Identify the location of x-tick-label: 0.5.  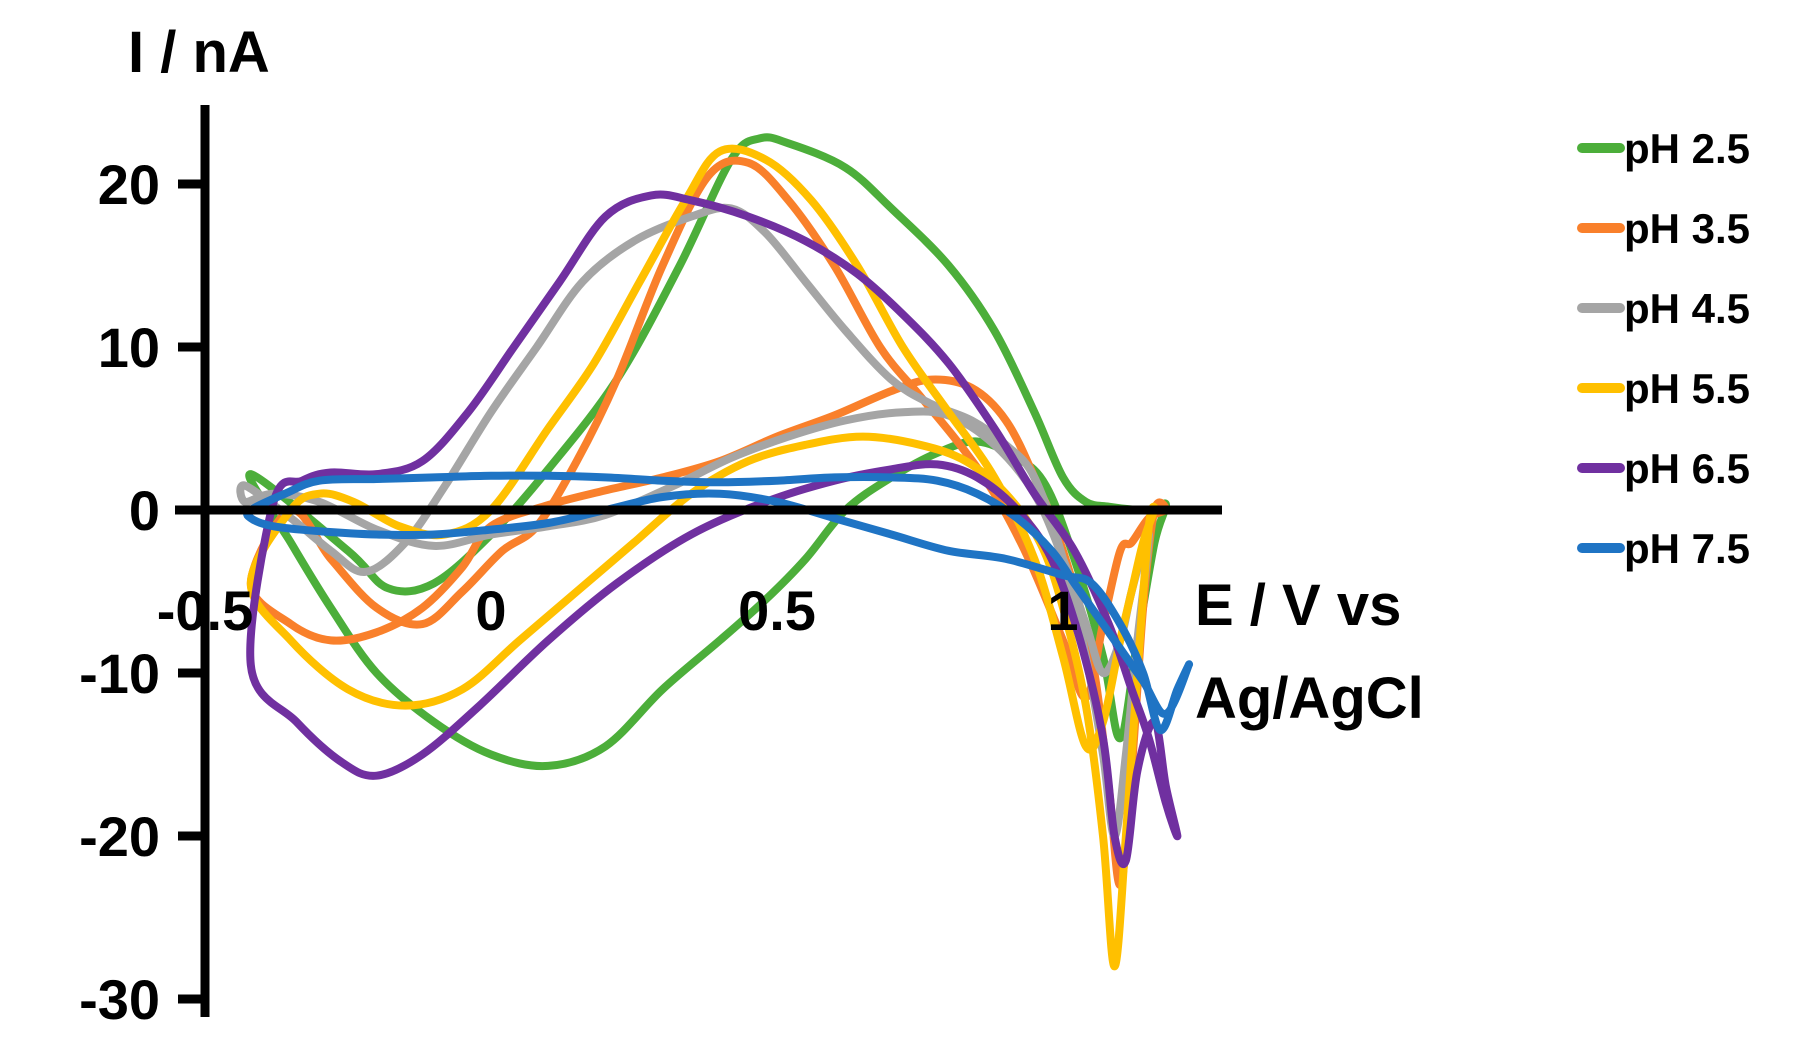
(777, 610).